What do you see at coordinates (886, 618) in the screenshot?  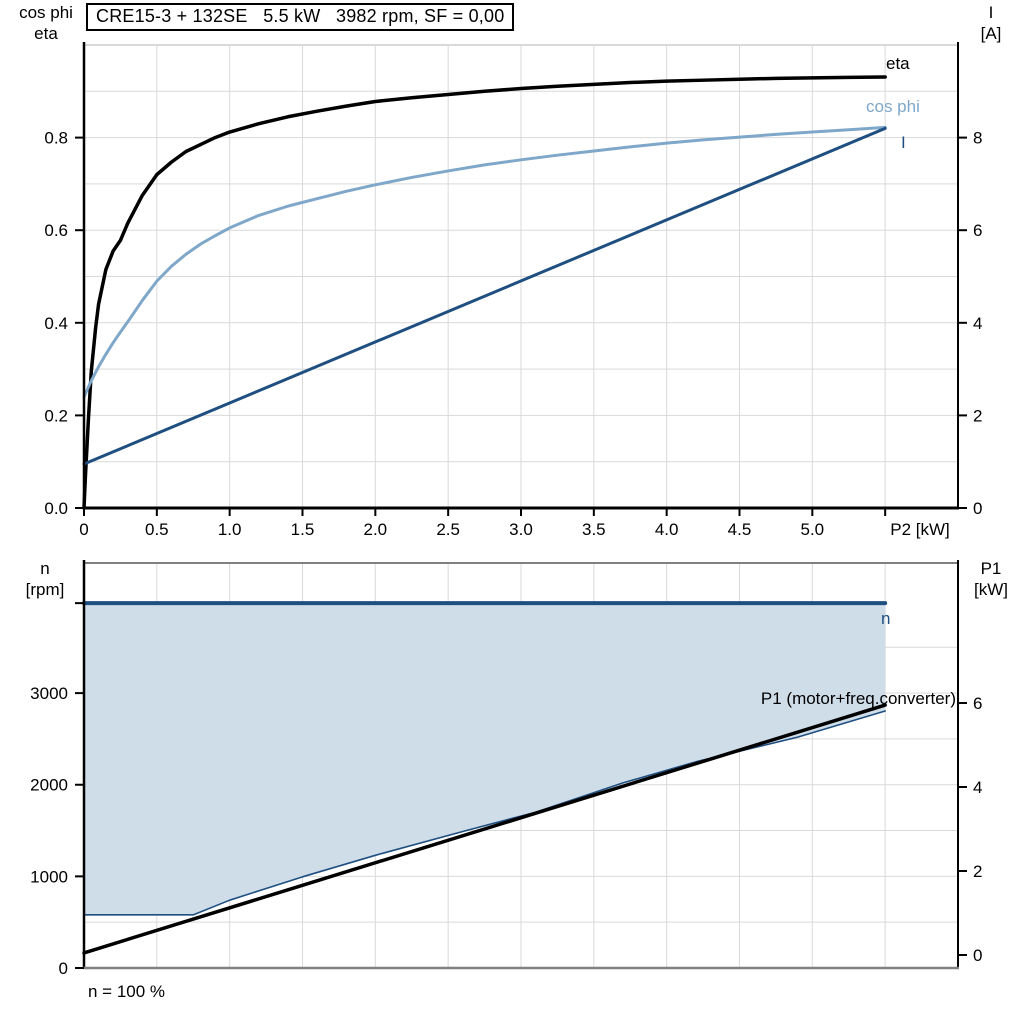 I see `speed-curve-label: n` at bounding box center [886, 618].